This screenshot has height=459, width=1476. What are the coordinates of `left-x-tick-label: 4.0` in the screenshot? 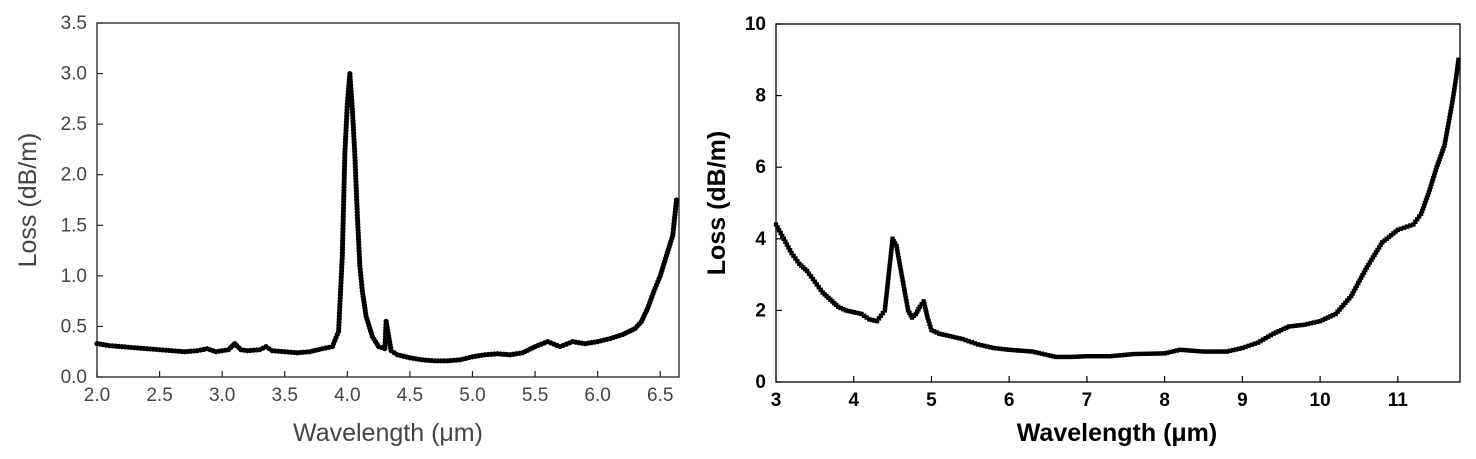 It's located at (347, 395).